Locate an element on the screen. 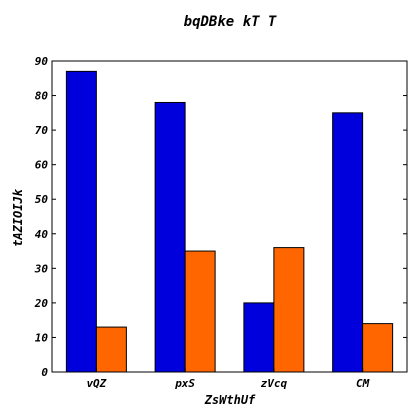 The width and height of the screenshot is (420, 420). y-tick-label: 50 is located at coordinates (42, 199).